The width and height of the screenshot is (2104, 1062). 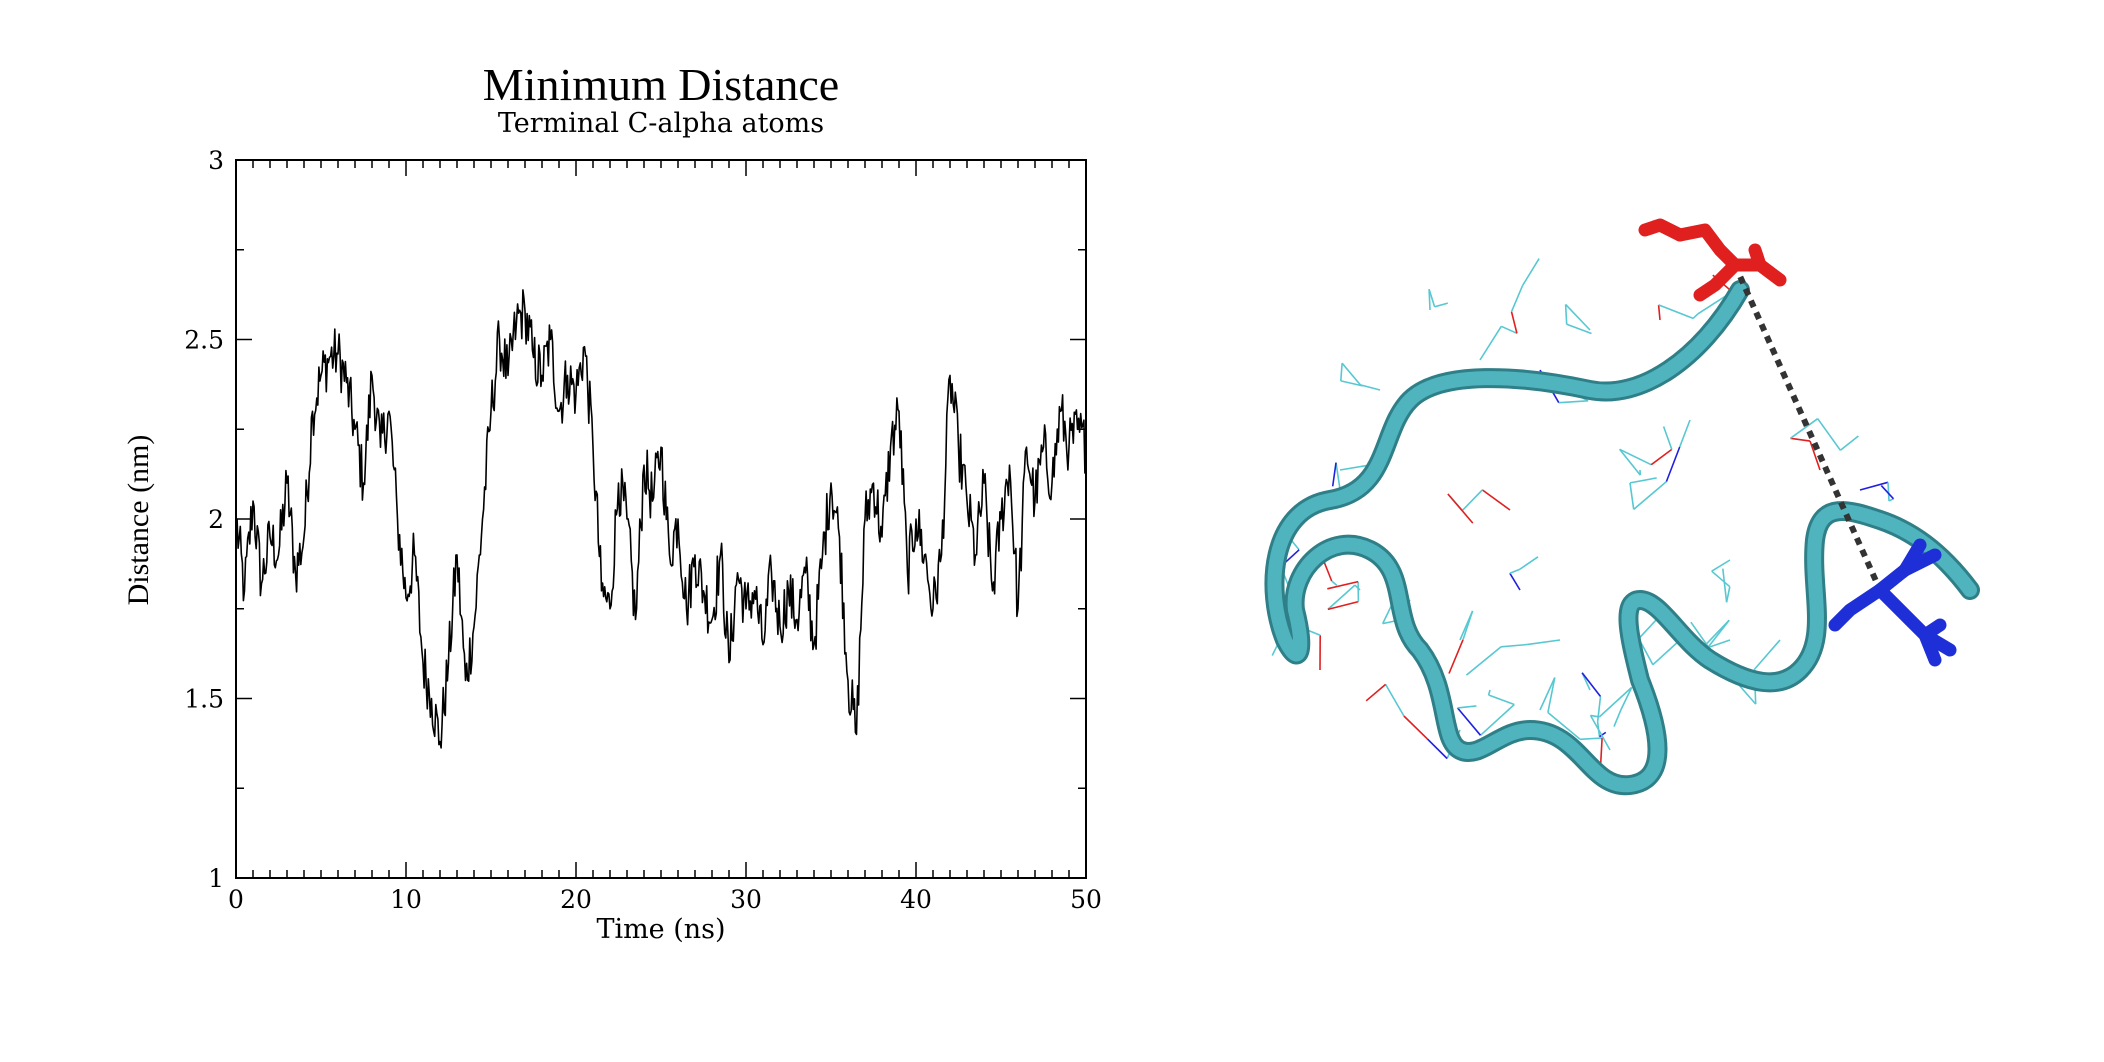 I want to click on x-axis-label: Time (ns), so click(x=660, y=929).